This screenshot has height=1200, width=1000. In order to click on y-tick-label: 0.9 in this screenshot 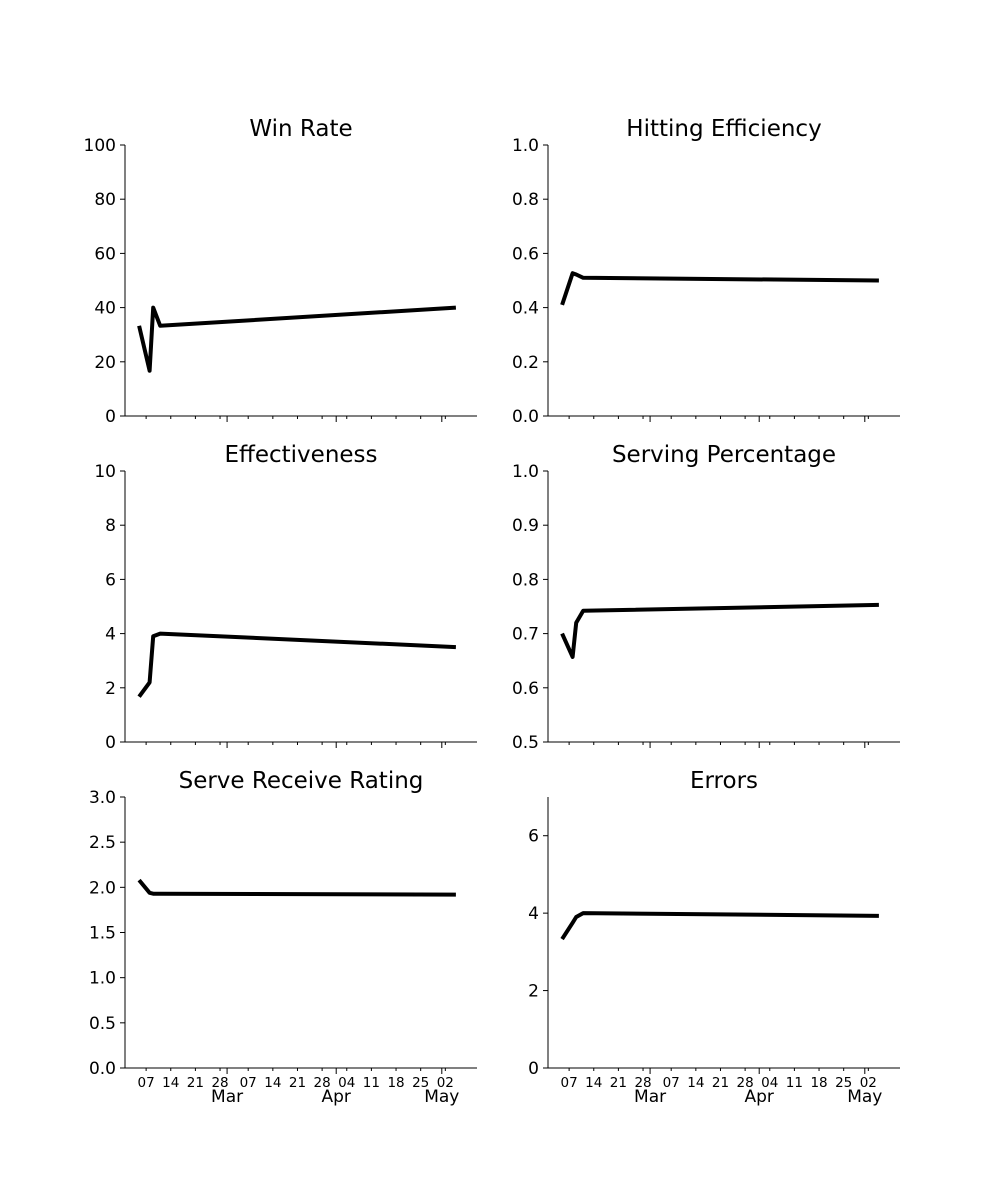, I will do `click(525, 526)`.